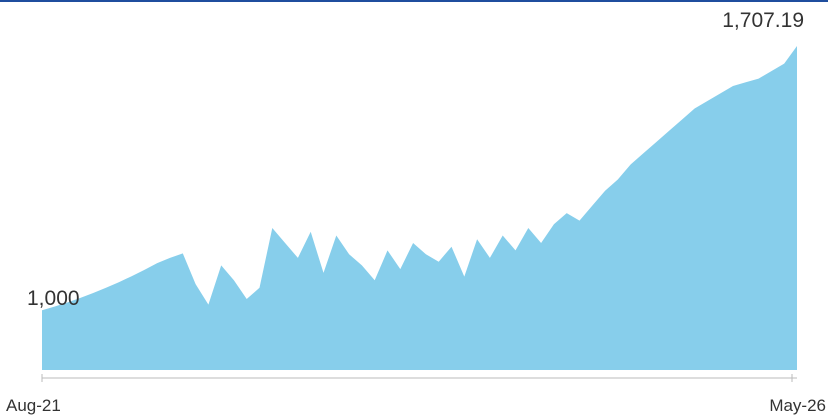 The image size is (828, 419). What do you see at coordinates (414, 1) in the screenshot?
I see `header-rule` at bounding box center [414, 1].